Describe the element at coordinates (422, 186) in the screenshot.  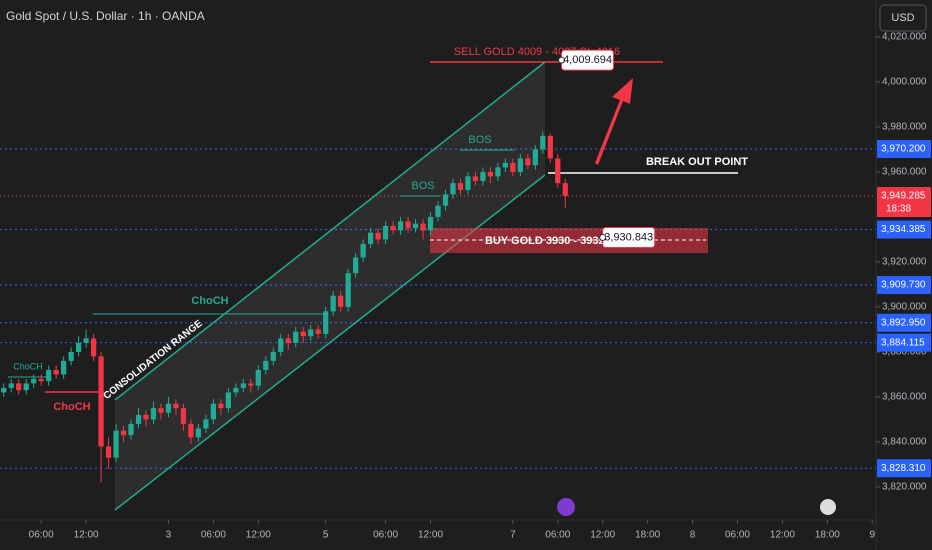
I see `bos-label: BOS` at that location.